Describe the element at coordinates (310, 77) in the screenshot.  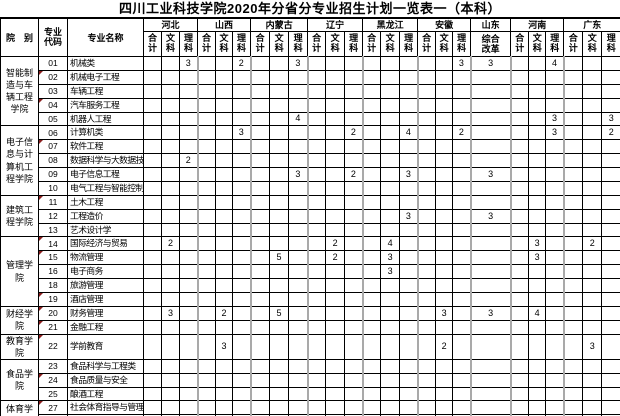
I see `major-row-02: 02 机械电子工程` at that location.